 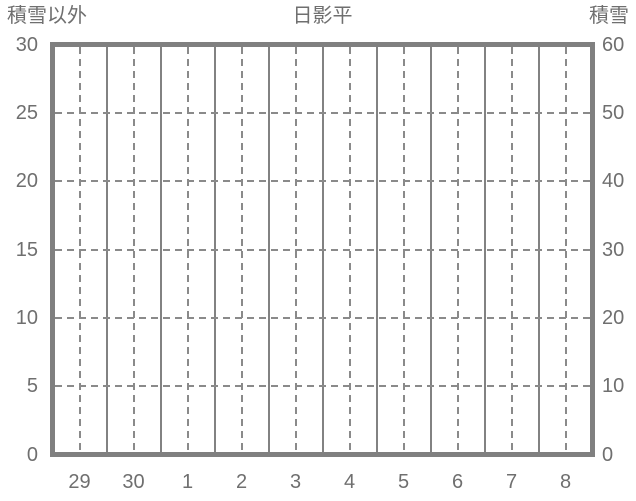 I want to click on x-axis-tick-label: 3, so click(x=295, y=482).